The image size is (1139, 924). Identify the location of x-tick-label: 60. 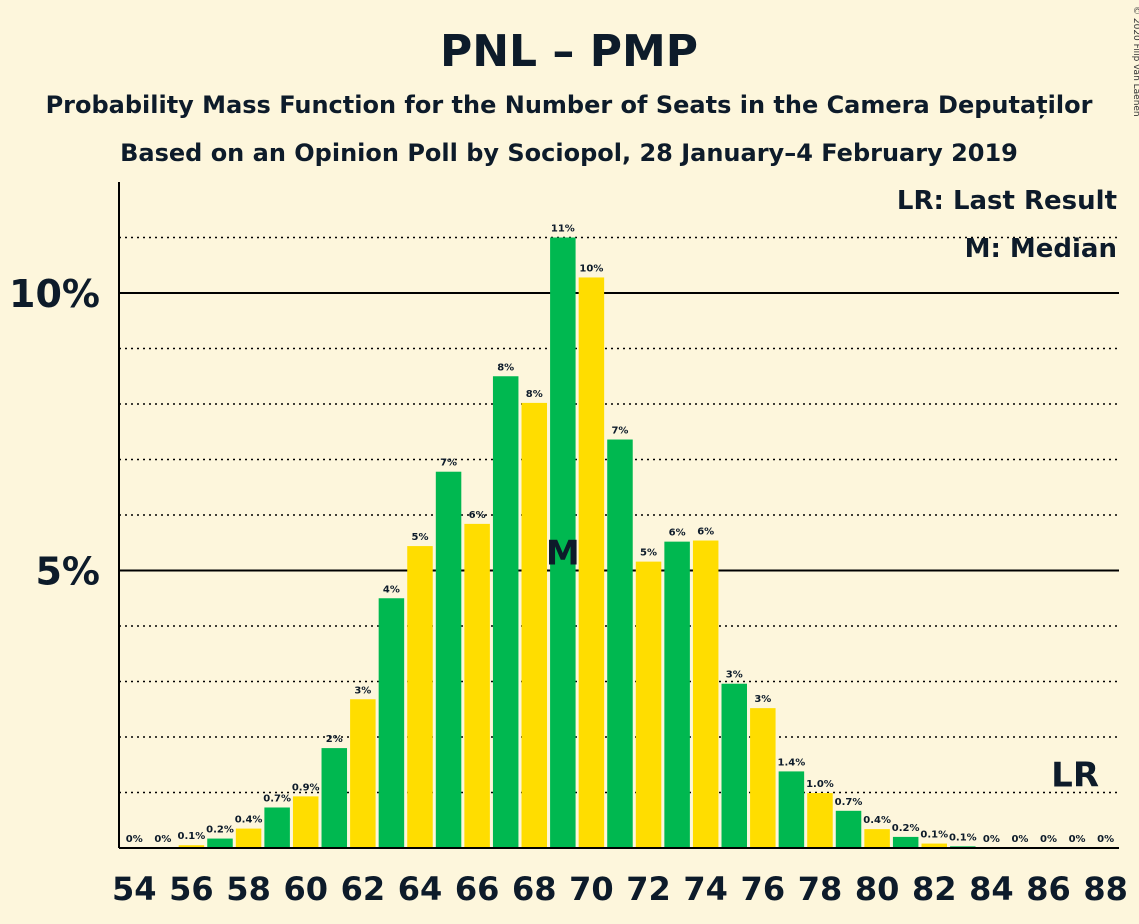
(305, 889).